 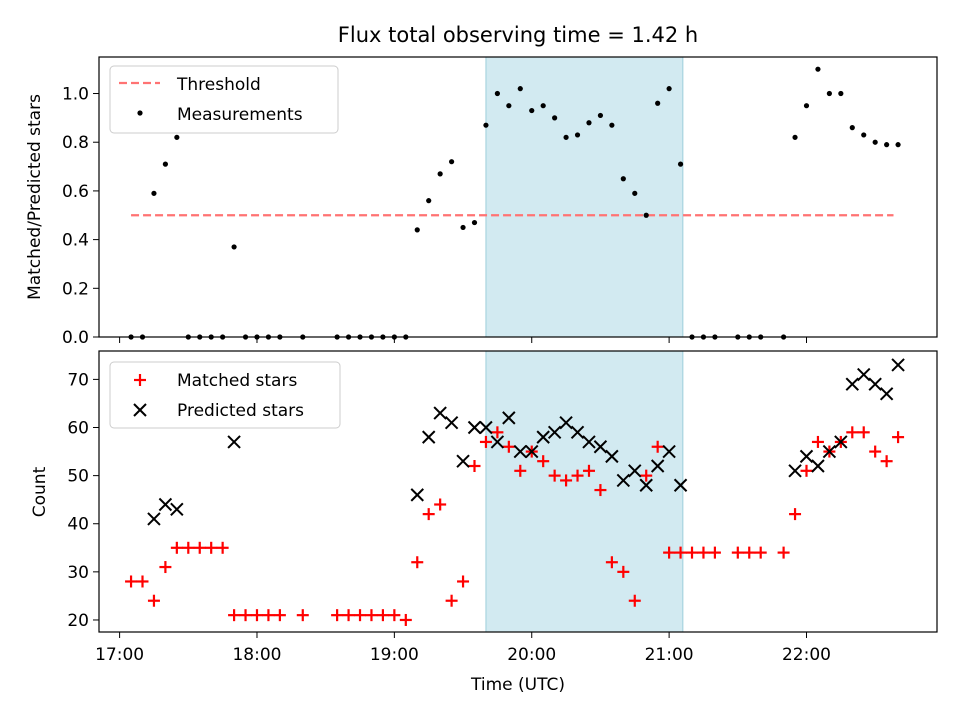 I want to click on top-y-tick-label: 0.6, so click(x=75, y=192).